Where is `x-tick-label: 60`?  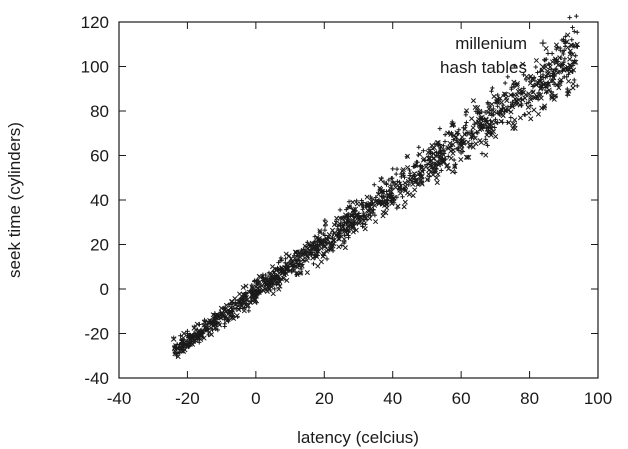 x-tick-label: 60 is located at coordinates (461, 398).